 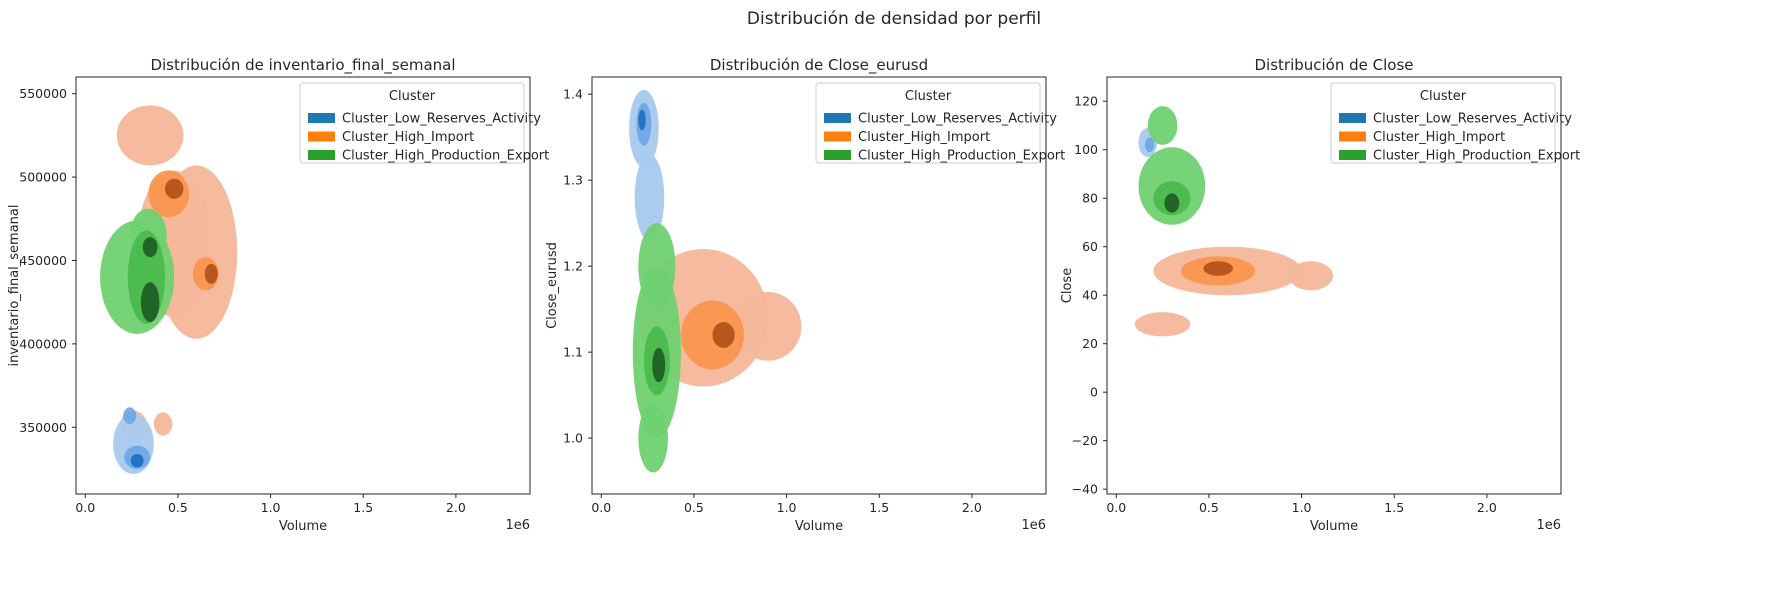 I want to click on y-tick-label: 80, so click(x=1090, y=198).